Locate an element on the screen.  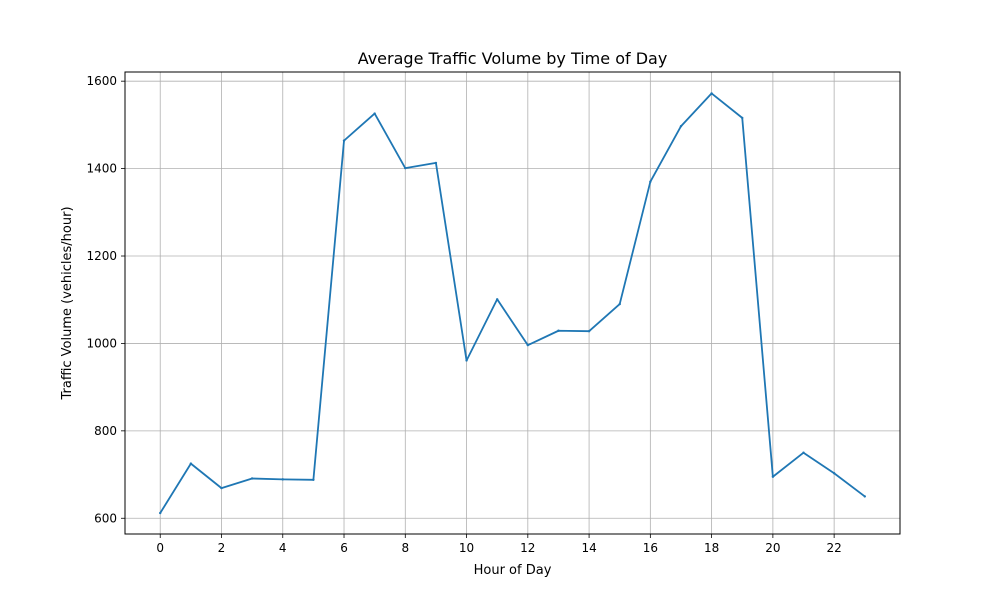
y-tick-label: 1200 is located at coordinates (101, 256).